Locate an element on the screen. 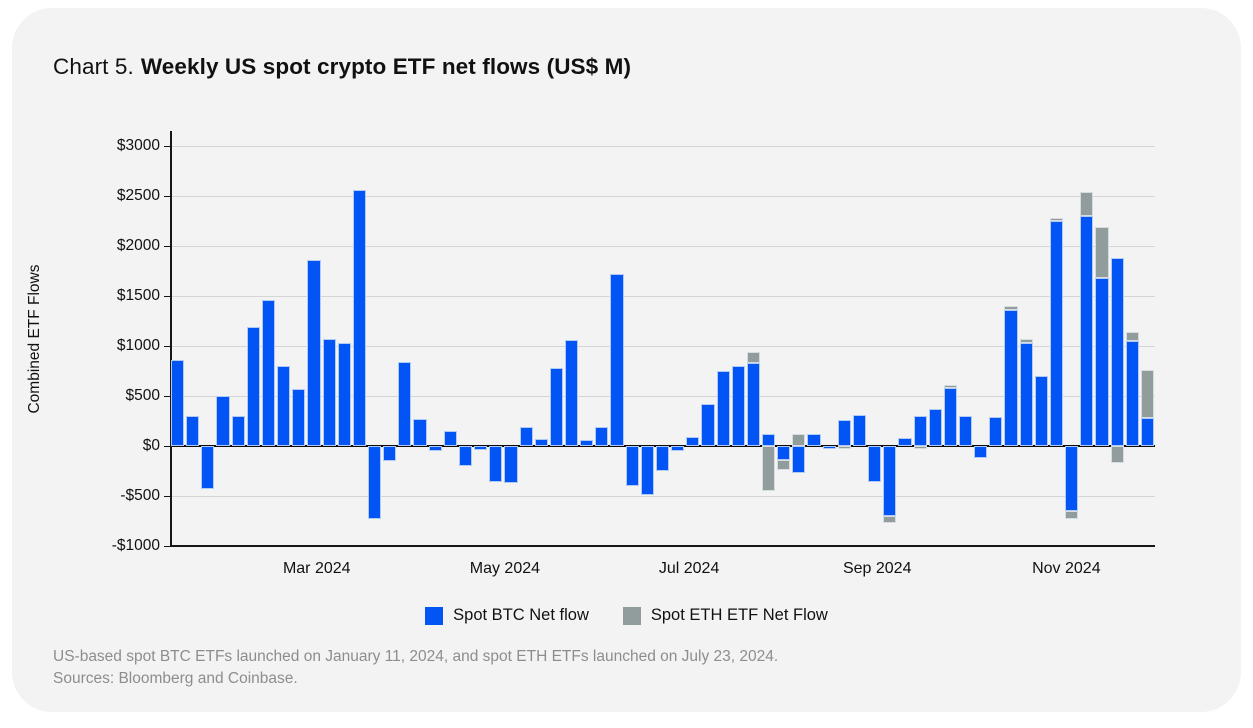  y-tick-label: $1000 is located at coordinates (138, 345).